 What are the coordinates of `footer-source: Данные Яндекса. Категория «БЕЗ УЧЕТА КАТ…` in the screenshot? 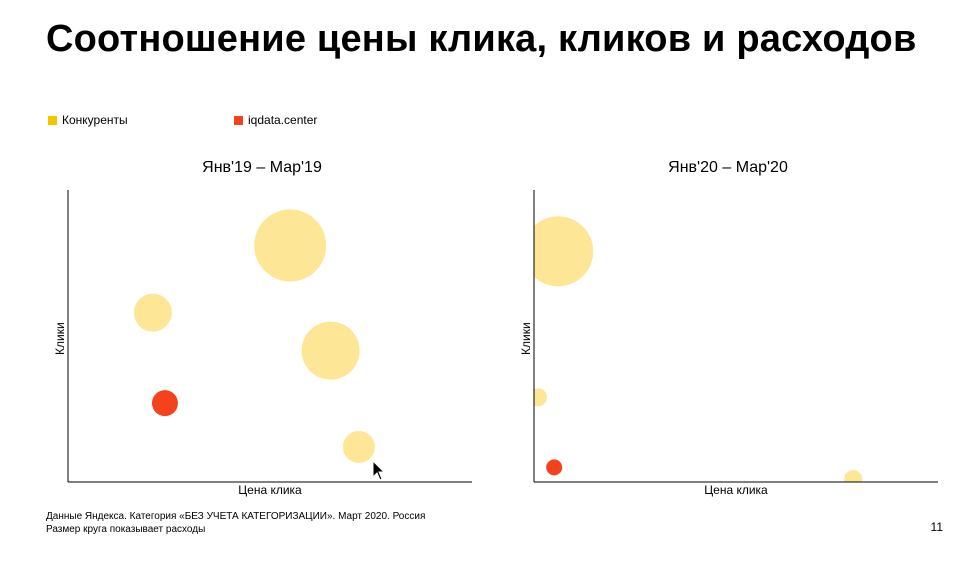 It's located at (236, 516).